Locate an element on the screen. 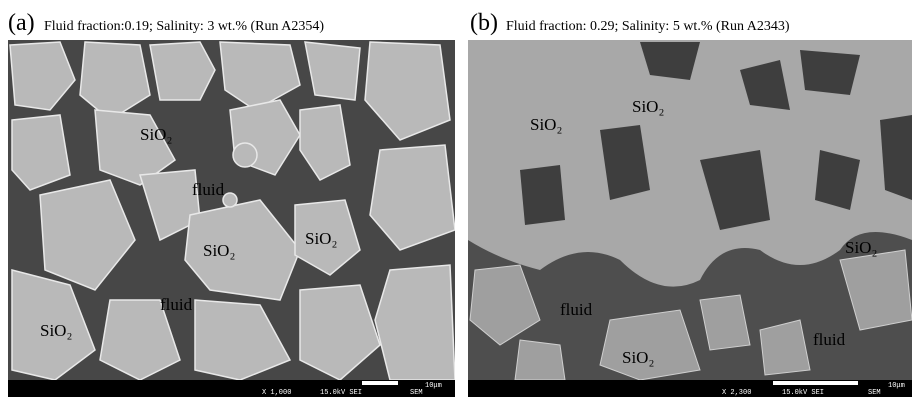 The height and width of the screenshot is (404, 914). magnification: X 2,300 is located at coordinates (736, 393).